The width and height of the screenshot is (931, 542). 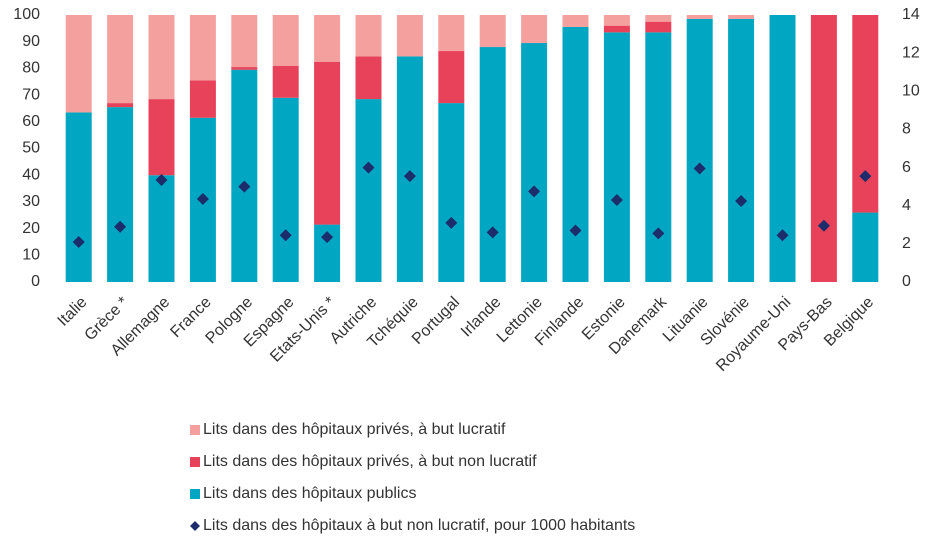 What do you see at coordinates (31, 41) in the screenshot?
I see `y-tick-label: 90` at bounding box center [31, 41].